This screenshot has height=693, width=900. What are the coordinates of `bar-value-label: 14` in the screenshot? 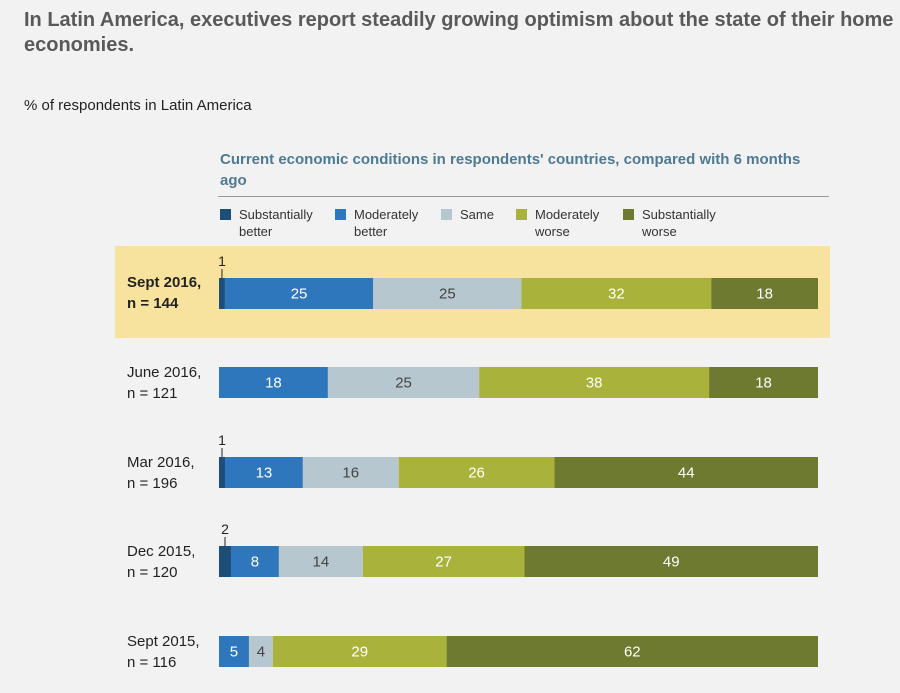 It's located at (320, 562).